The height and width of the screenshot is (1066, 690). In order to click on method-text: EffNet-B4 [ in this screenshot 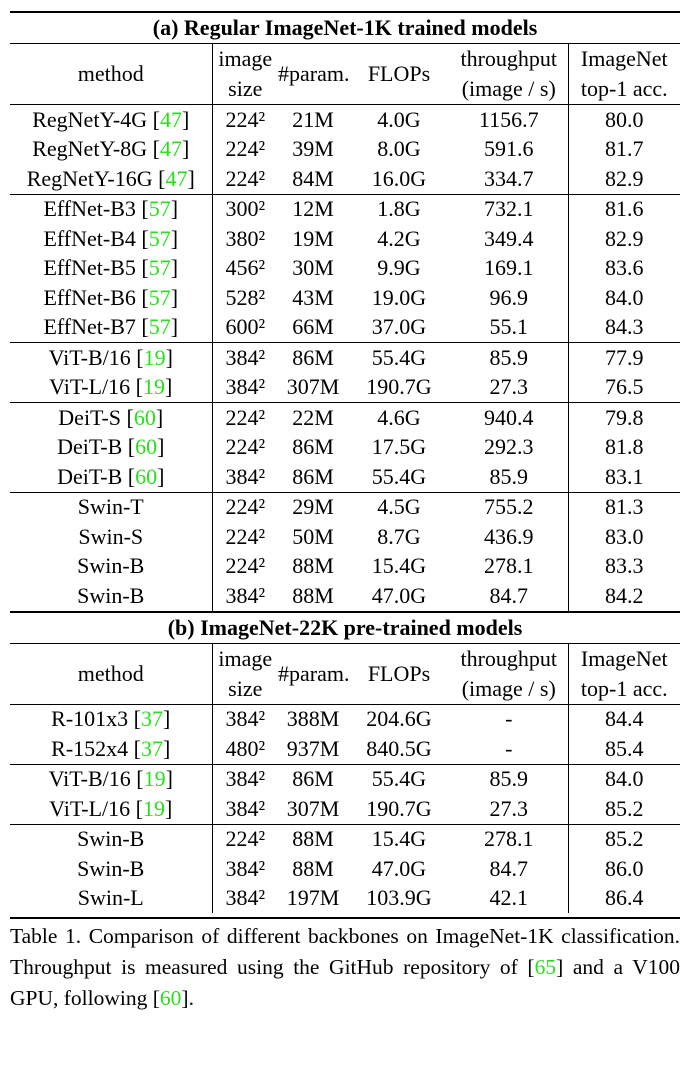, I will do `click(96, 238)`.